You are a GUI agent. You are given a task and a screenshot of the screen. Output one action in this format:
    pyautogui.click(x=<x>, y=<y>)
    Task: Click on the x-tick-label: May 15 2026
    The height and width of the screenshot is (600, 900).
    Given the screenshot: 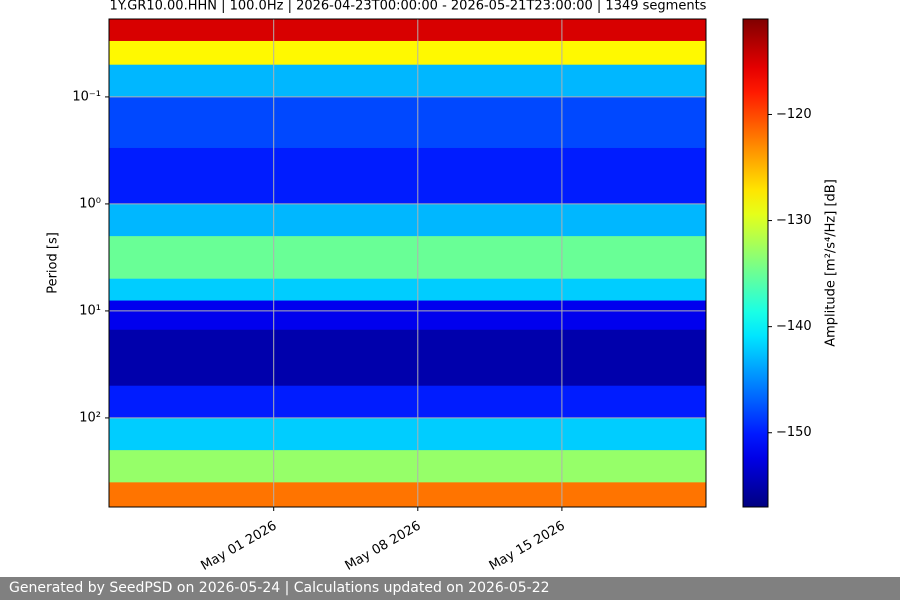 What is the action you would take?
    pyautogui.click(x=527, y=546)
    